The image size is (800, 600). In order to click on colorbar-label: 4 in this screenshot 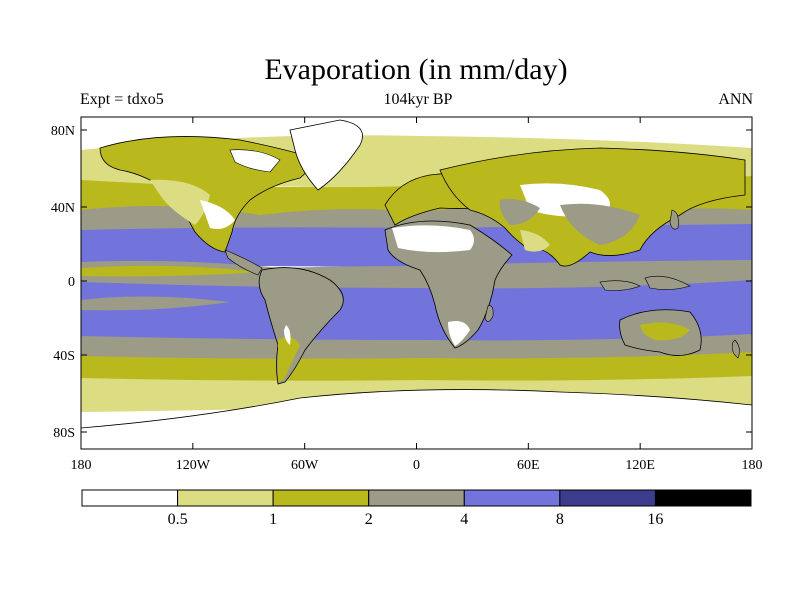, I will do `click(464, 519)`.